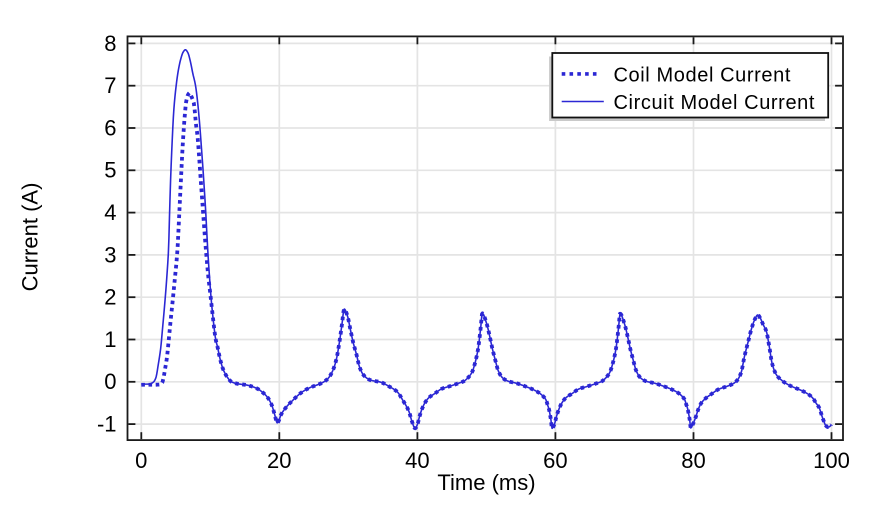 The image size is (893, 528). What do you see at coordinates (110, 43) in the screenshot?
I see `svg-text: 8` at bounding box center [110, 43].